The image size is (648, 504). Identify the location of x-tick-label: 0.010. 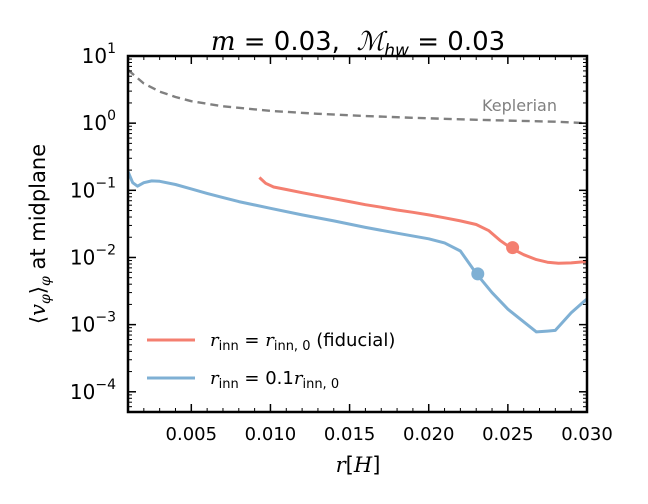
(271, 434).